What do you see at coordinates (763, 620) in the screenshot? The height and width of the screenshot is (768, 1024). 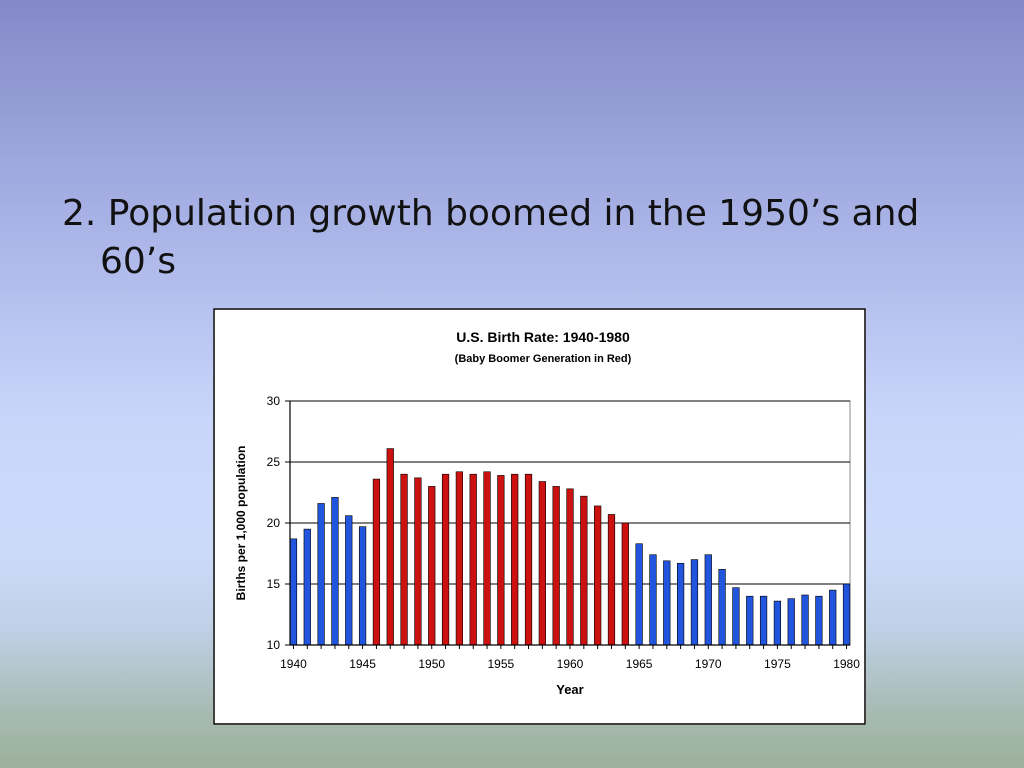 I see `bar-1974` at bounding box center [763, 620].